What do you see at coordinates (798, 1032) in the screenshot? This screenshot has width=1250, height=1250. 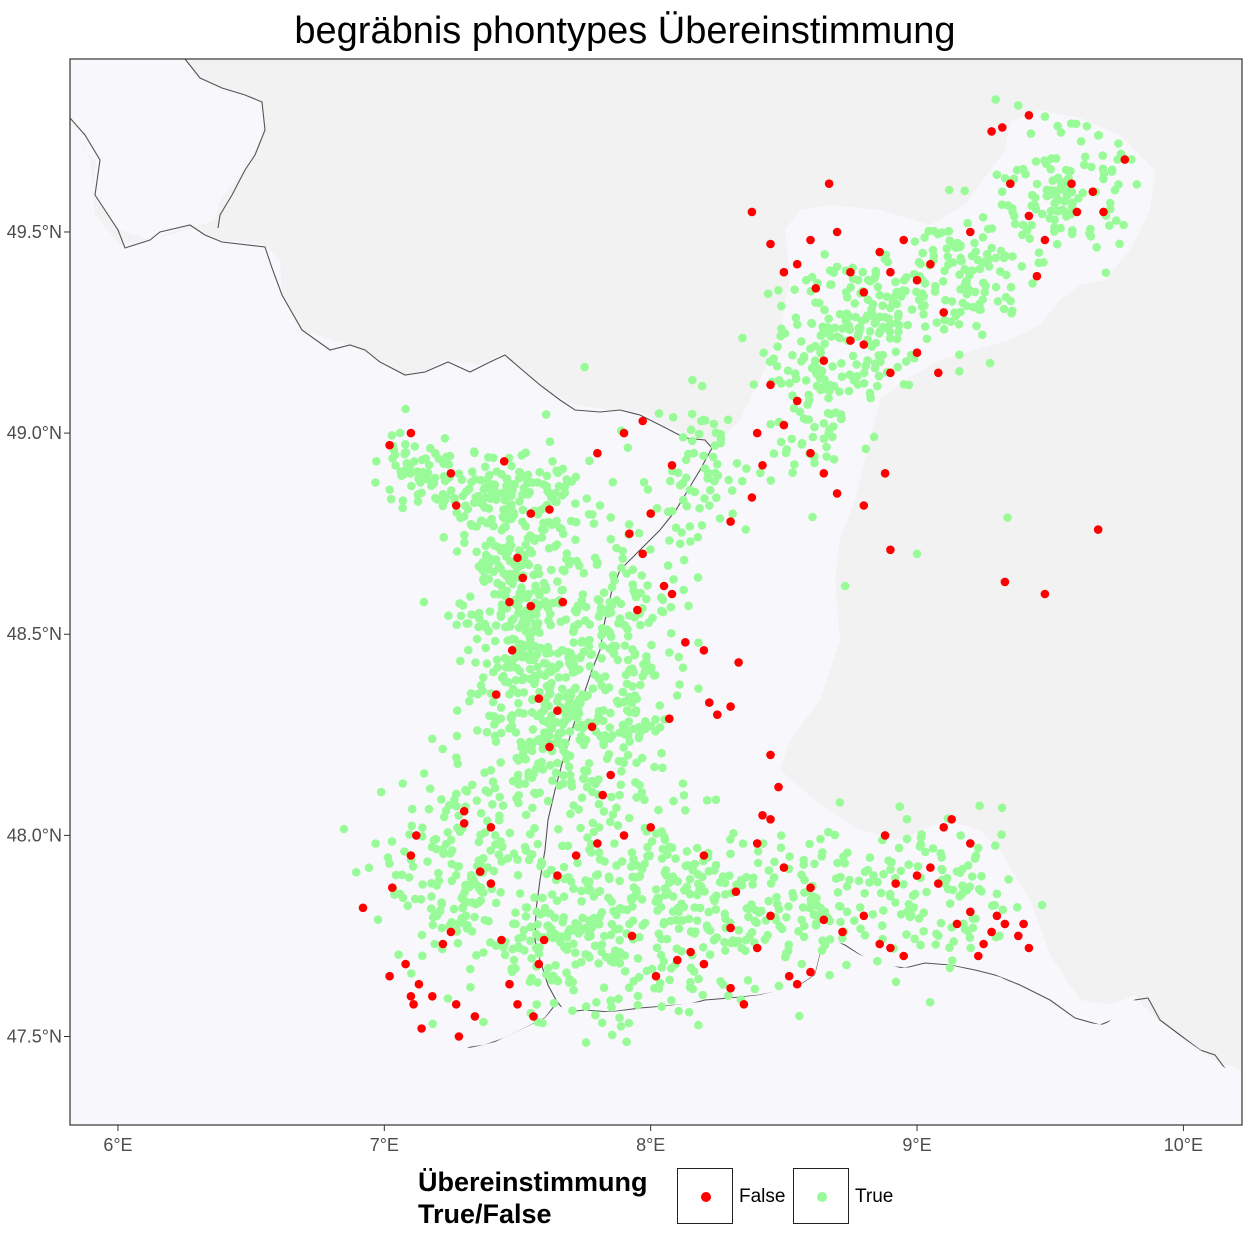 I see `outside-region-switzerland` at bounding box center [798, 1032].